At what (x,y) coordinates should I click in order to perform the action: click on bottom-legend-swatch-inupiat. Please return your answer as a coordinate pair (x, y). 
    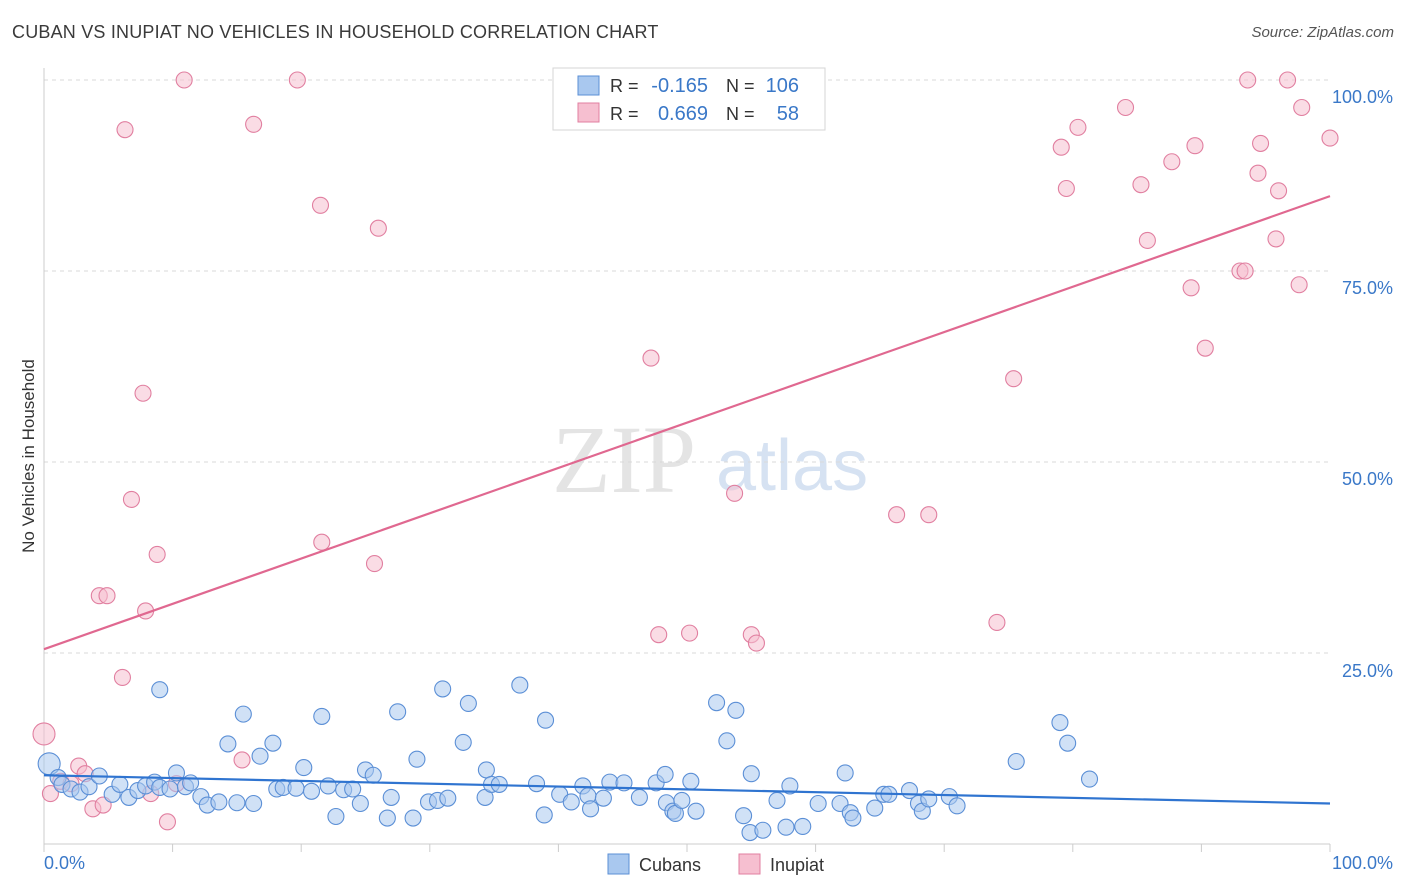
    Looking at the image, I should click on (749, 864).